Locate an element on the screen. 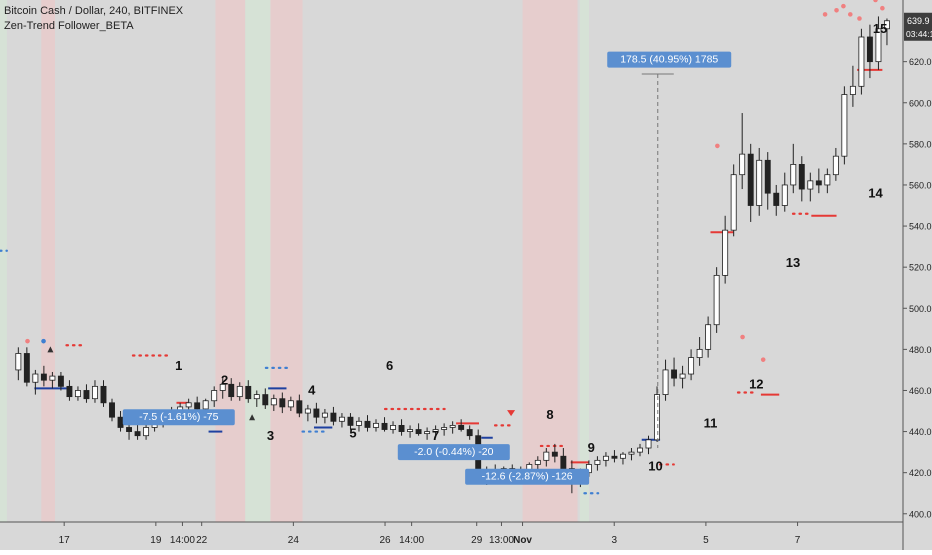 The height and width of the screenshot is (555, 932). x-tick-label: 3 is located at coordinates (614, 540).